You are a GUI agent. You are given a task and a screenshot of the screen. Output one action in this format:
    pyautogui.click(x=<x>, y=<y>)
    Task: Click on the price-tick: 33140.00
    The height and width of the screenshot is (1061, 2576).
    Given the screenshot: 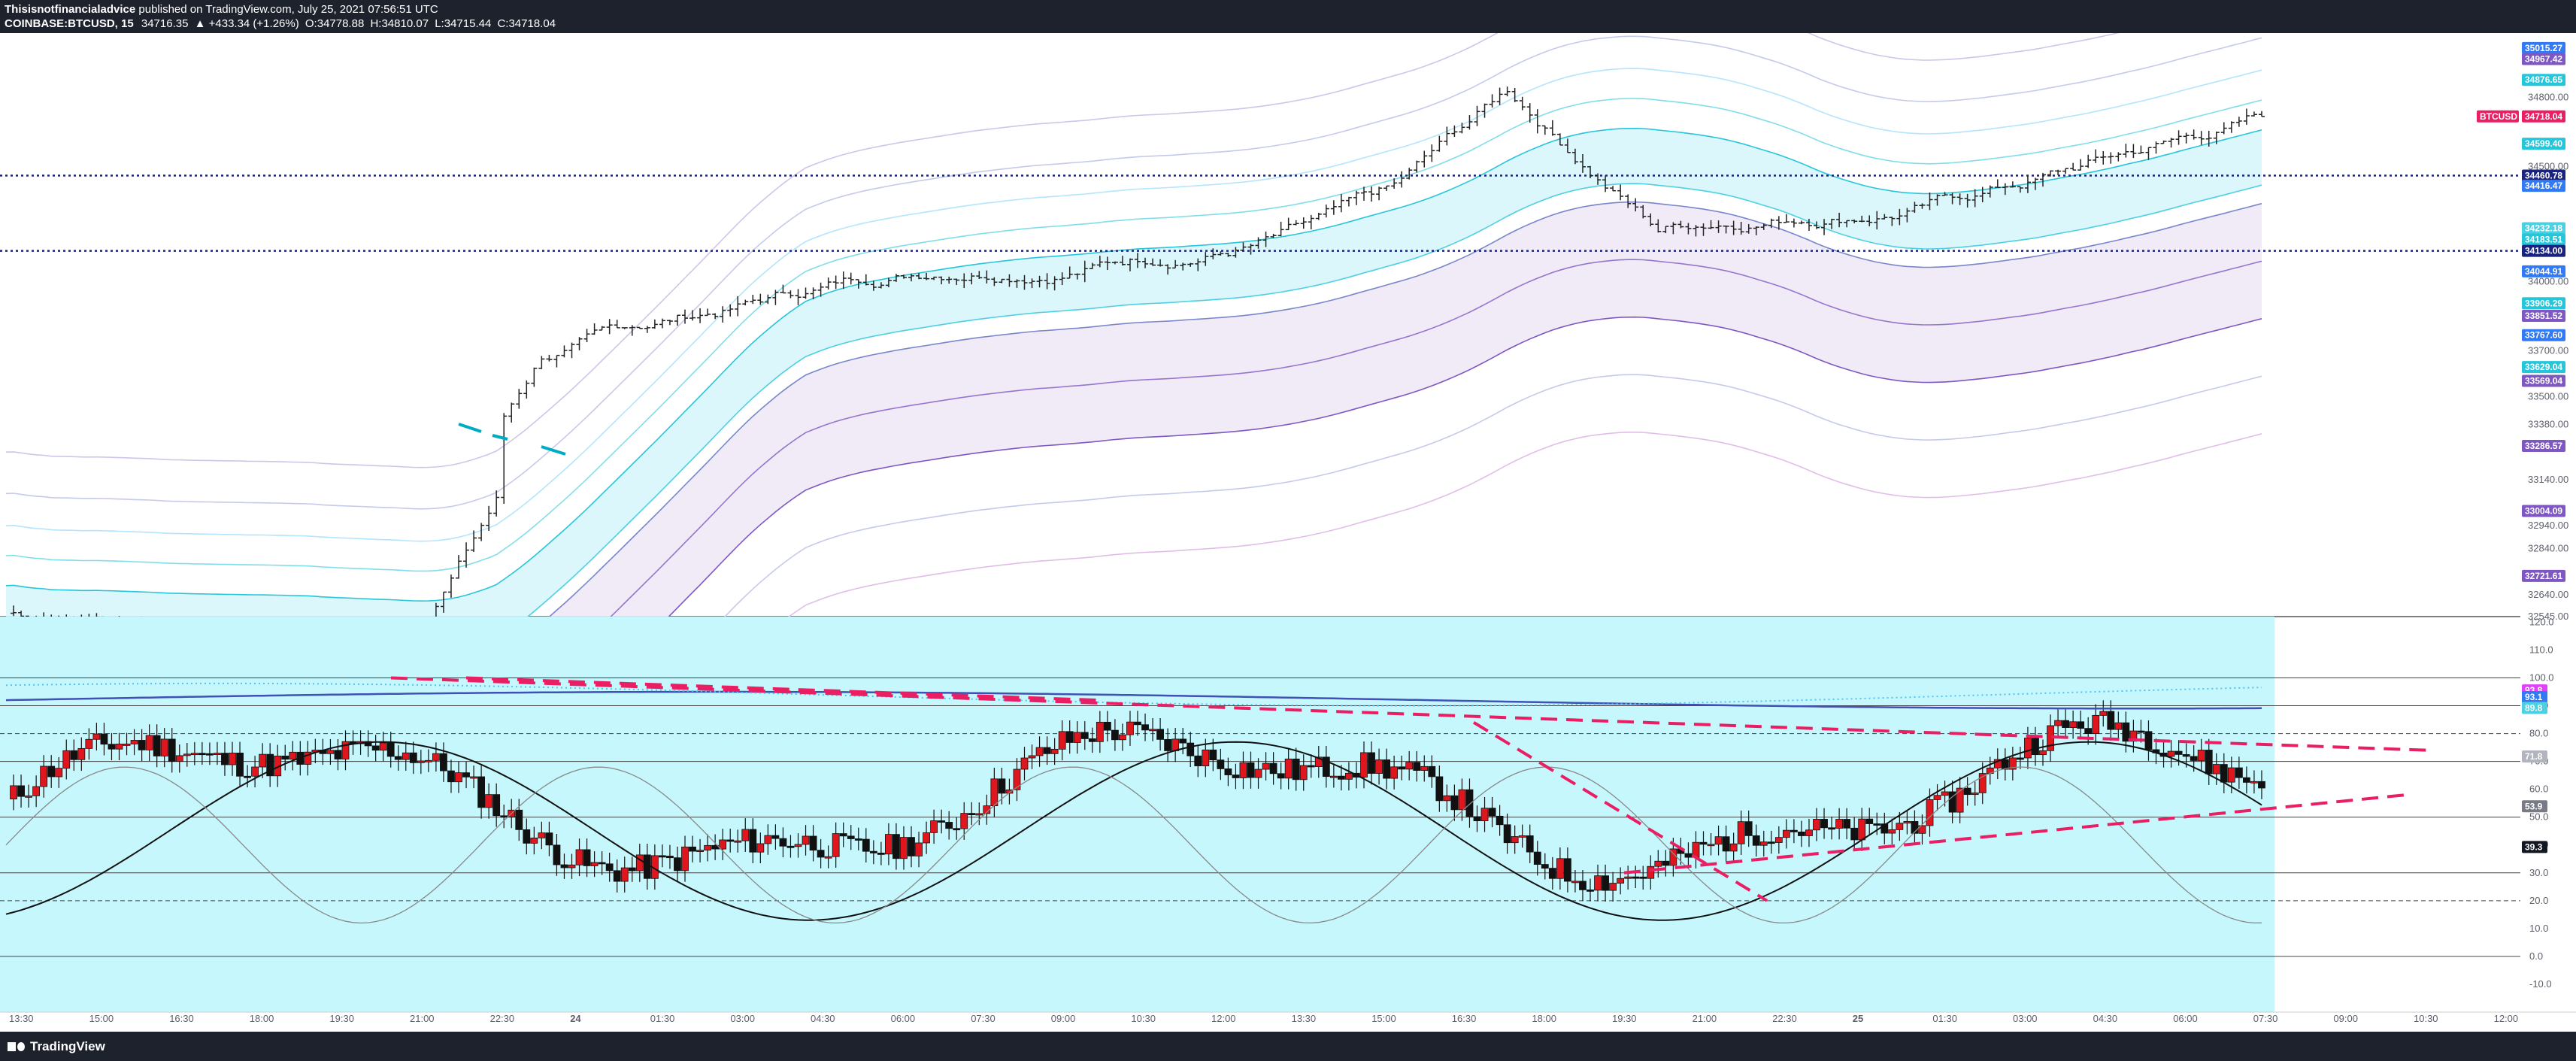 What is the action you would take?
    pyautogui.click(x=2548, y=479)
    